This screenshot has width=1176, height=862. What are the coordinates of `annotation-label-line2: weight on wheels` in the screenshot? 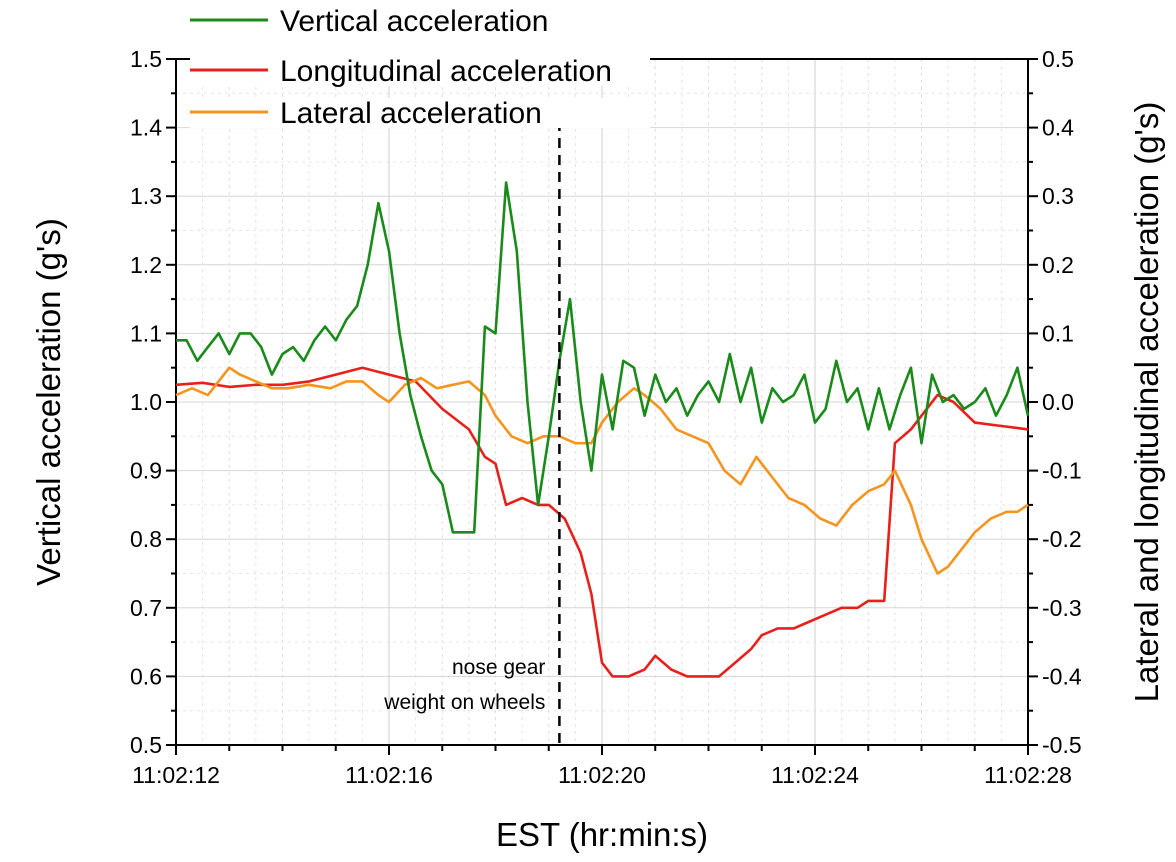 It's located at (464, 702).